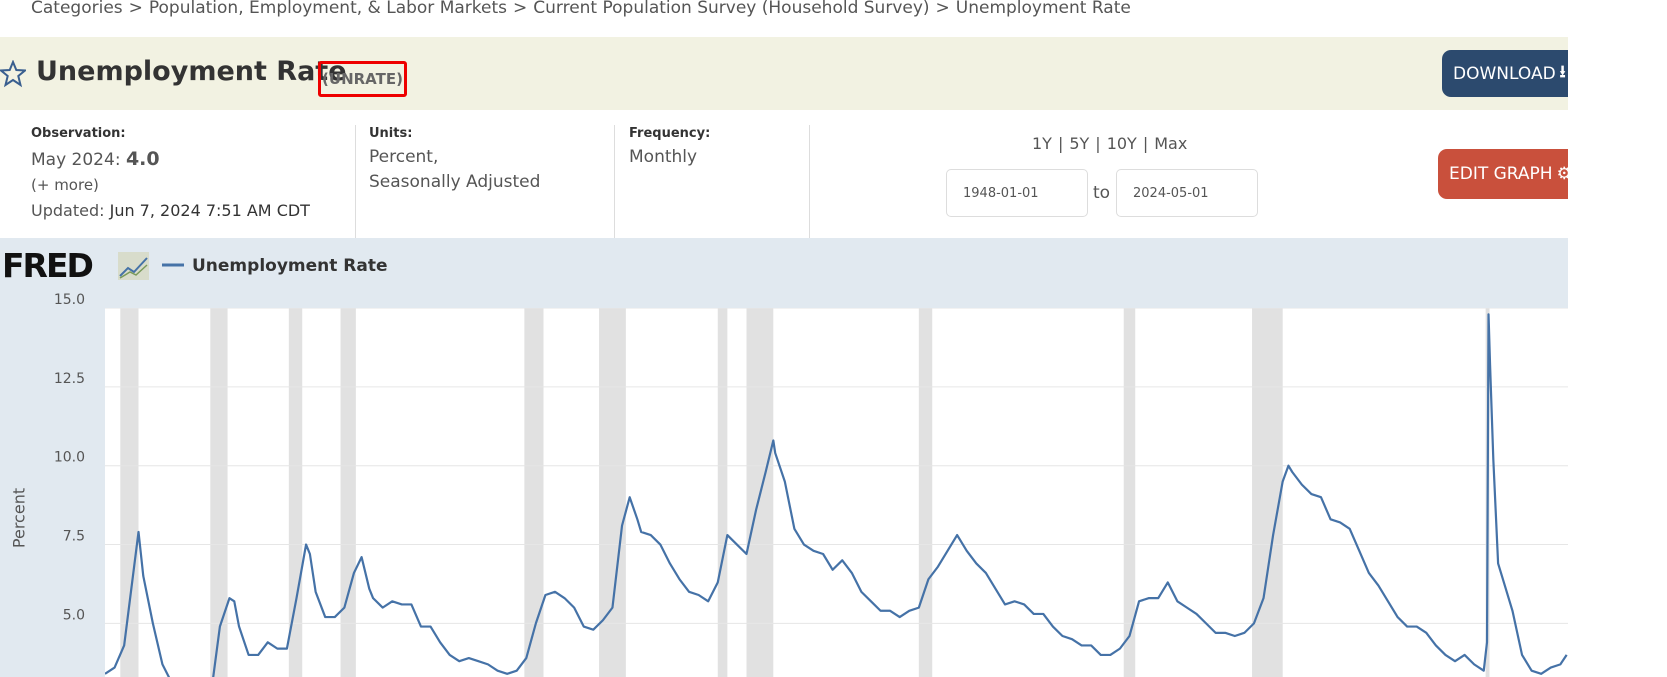 Image resolution: width=1667 pixels, height=677 pixels. What do you see at coordinates (65, 185) in the screenshot?
I see `more-link: (+ more)` at bounding box center [65, 185].